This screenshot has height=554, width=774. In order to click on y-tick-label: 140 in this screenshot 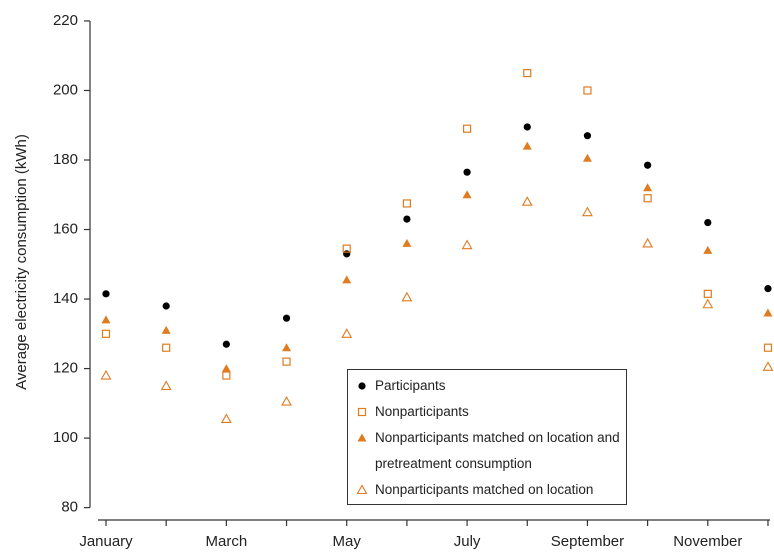, I will do `click(65, 298)`.